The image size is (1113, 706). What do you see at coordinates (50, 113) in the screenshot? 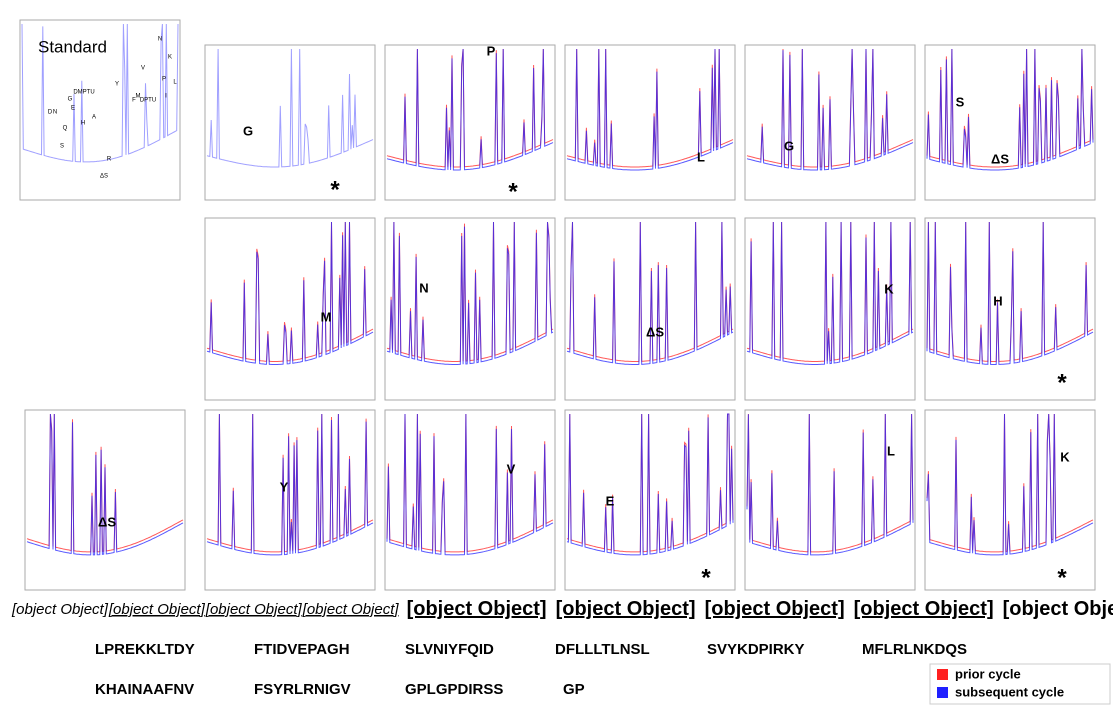
I see `peak-label: D` at bounding box center [50, 113].